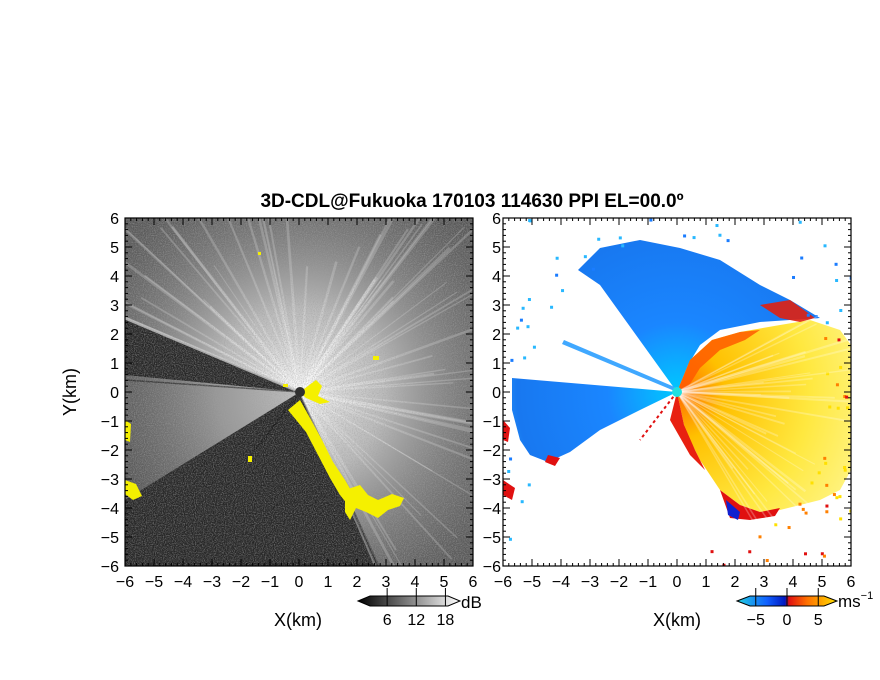 The image size is (880, 680). What do you see at coordinates (471, 602) in the screenshot?
I see `left-colorbar-unit: dB` at bounding box center [471, 602].